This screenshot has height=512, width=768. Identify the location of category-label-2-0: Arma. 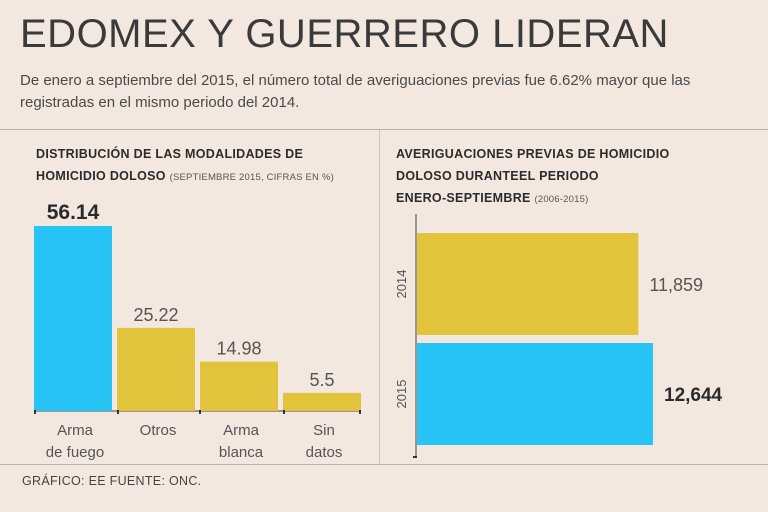
(241, 430).